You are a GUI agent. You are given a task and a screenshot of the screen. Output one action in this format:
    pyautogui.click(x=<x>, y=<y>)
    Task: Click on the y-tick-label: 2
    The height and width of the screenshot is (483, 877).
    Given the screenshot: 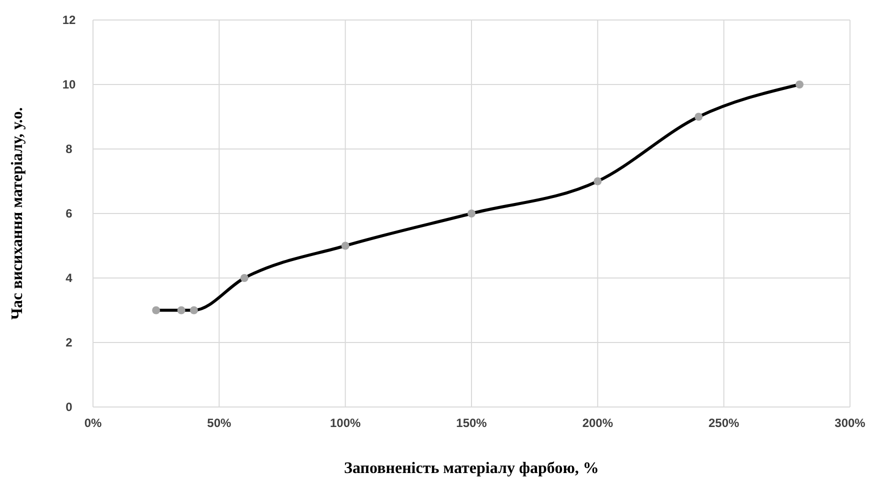 What is the action you would take?
    pyautogui.click(x=69, y=343)
    